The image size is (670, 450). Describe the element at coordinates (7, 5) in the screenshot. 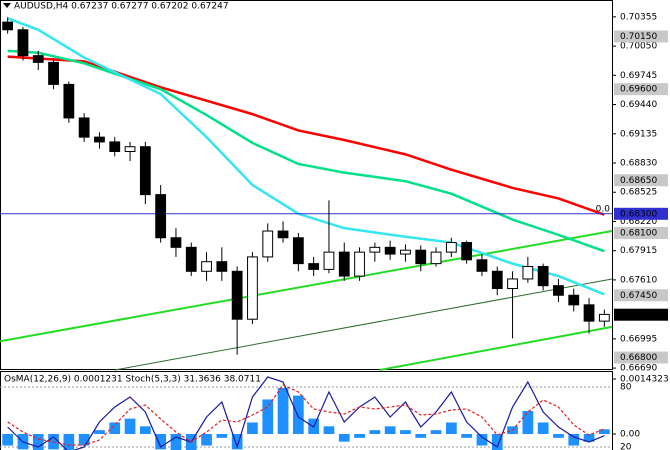

I see `symbol-icon` at that location.